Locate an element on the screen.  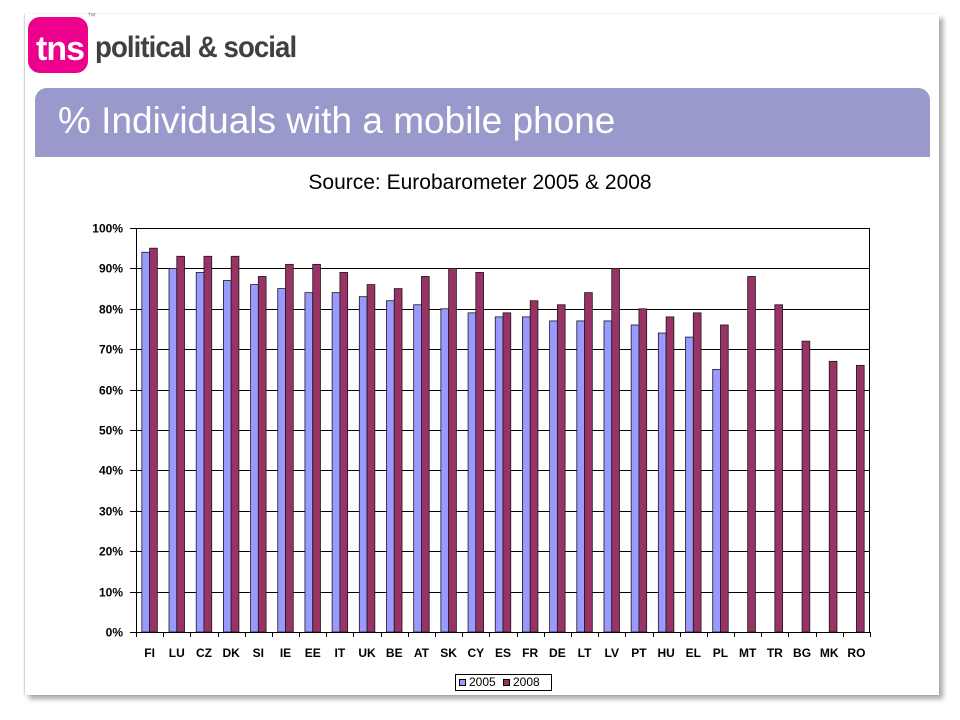
bar-2008-pl is located at coordinates (724, 478).